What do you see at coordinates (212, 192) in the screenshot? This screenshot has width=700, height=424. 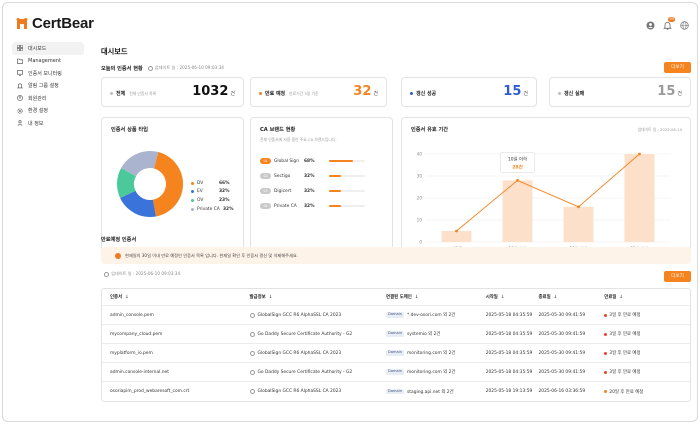 I see `legend-item-ev: EV 32%` at bounding box center [212, 192].